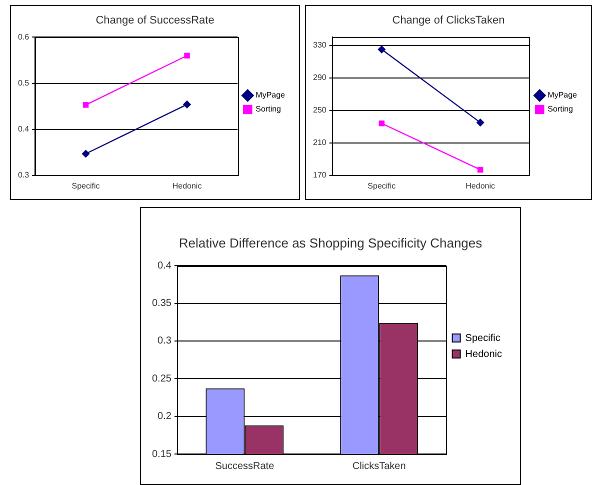 The height and width of the screenshot is (485, 592). What do you see at coordinates (24, 83) in the screenshot?
I see `y-tick-label: 0.5` at bounding box center [24, 83].